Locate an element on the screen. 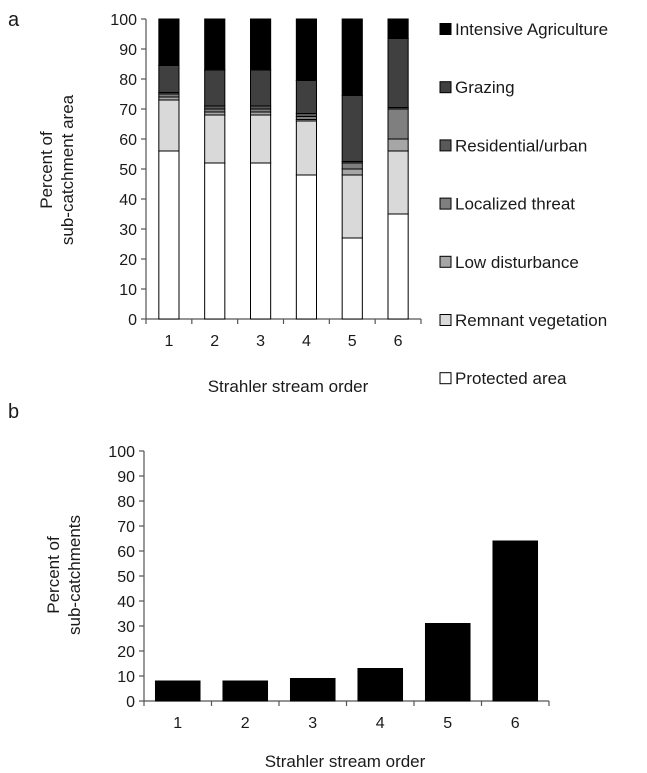 This screenshot has height=773, width=647. bar-segment-order-6-grazing is located at coordinates (398, 73).